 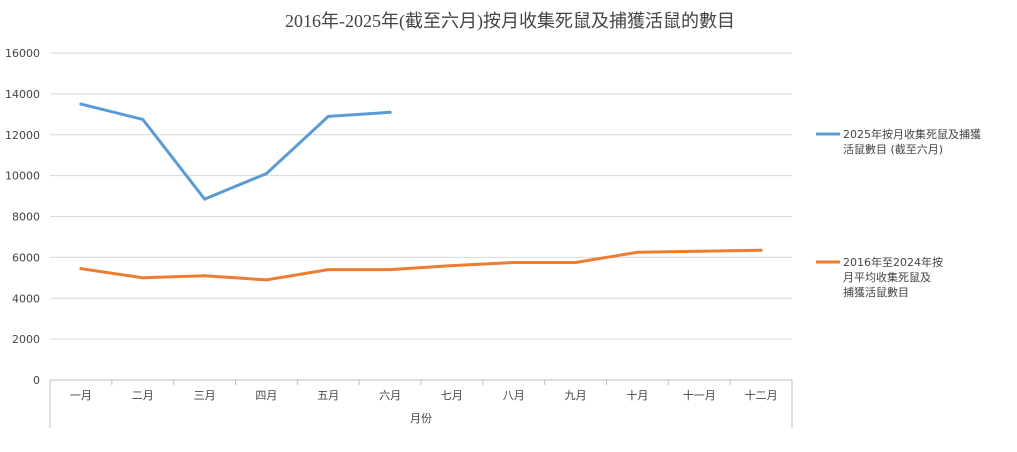 What do you see at coordinates (699, 395) in the screenshot?
I see `x-tick-label: 十一月` at bounding box center [699, 395].